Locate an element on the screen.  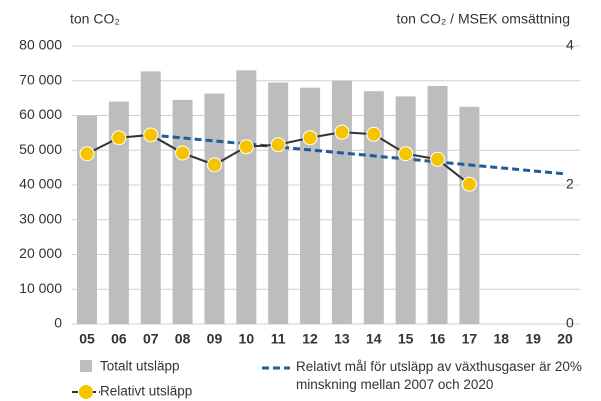
y-tick-label: 10 000 is located at coordinates (40, 288).